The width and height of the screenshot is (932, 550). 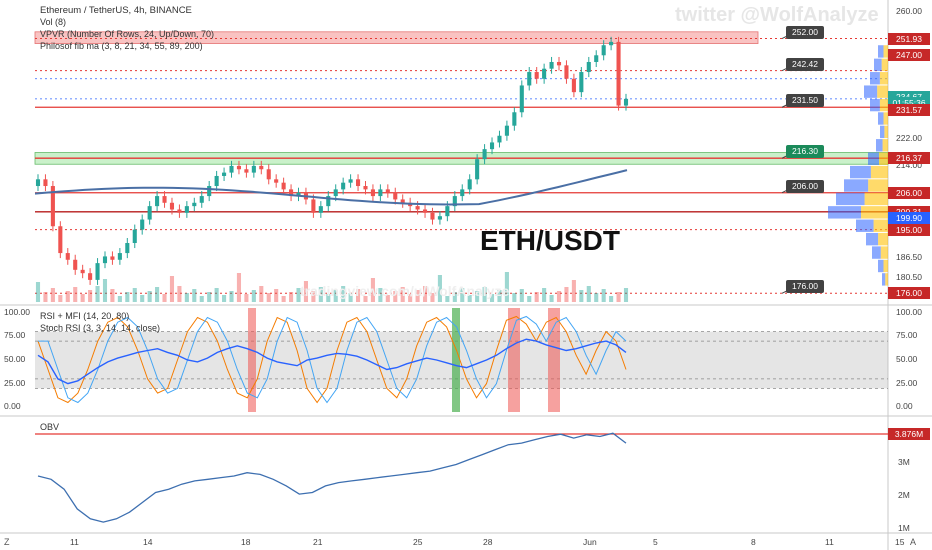 I want to click on stoch-d-line, so click(x=332, y=359).